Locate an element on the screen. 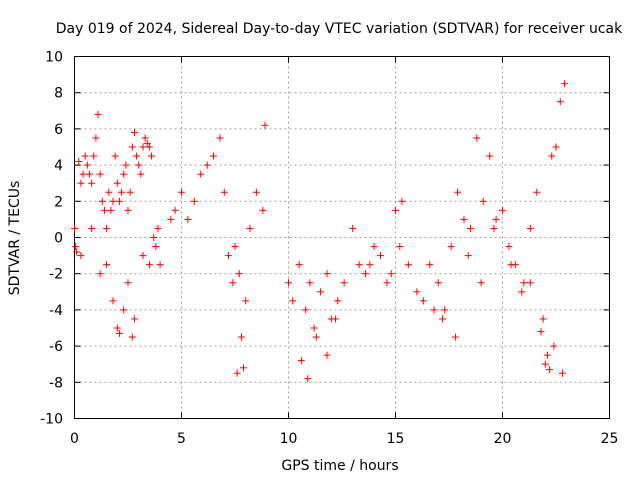 This screenshot has height=480, width=640. y-tick-label: 0 is located at coordinates (58, 239).